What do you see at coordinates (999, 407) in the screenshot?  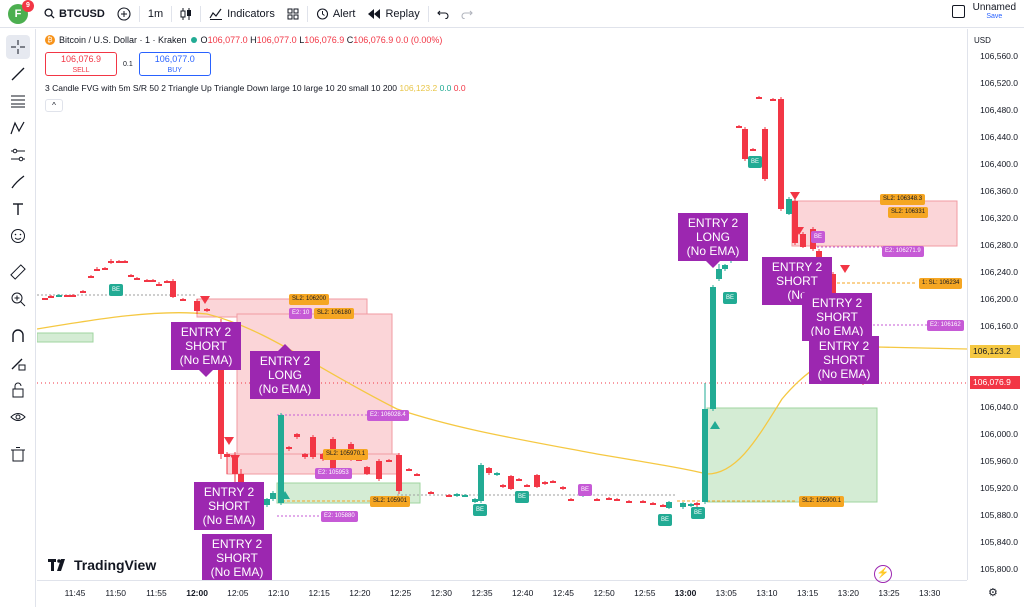 I see `price-label: 106,040.0` at bounding box center [999, 407].